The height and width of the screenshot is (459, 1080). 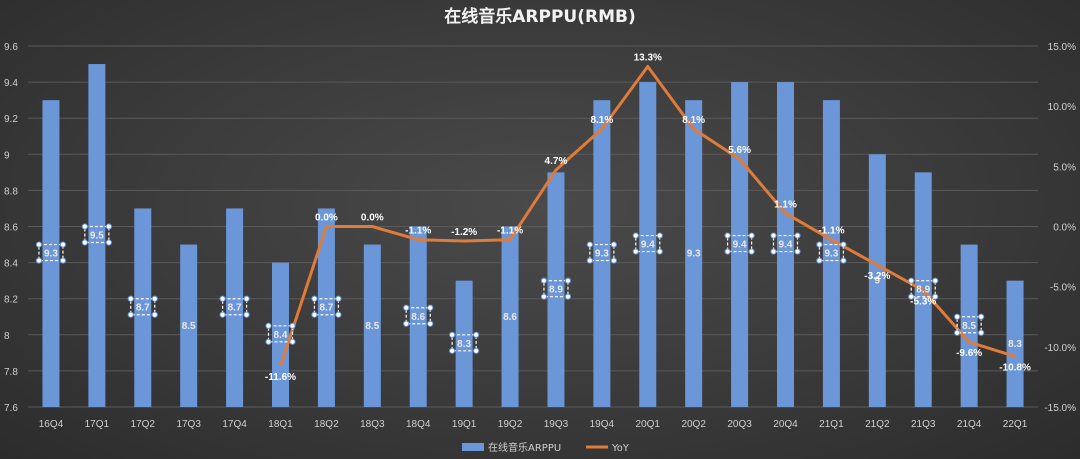 I want to click on selected-bar-label: 9.5, so click(x=96, y=234).